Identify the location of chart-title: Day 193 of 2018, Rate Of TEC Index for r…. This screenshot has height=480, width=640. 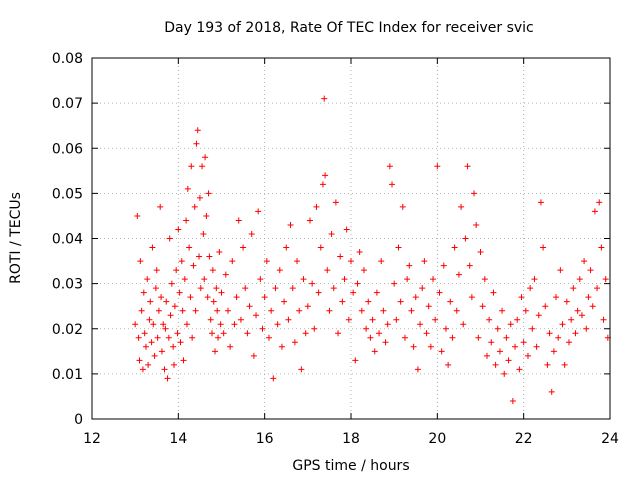
(349, 28).